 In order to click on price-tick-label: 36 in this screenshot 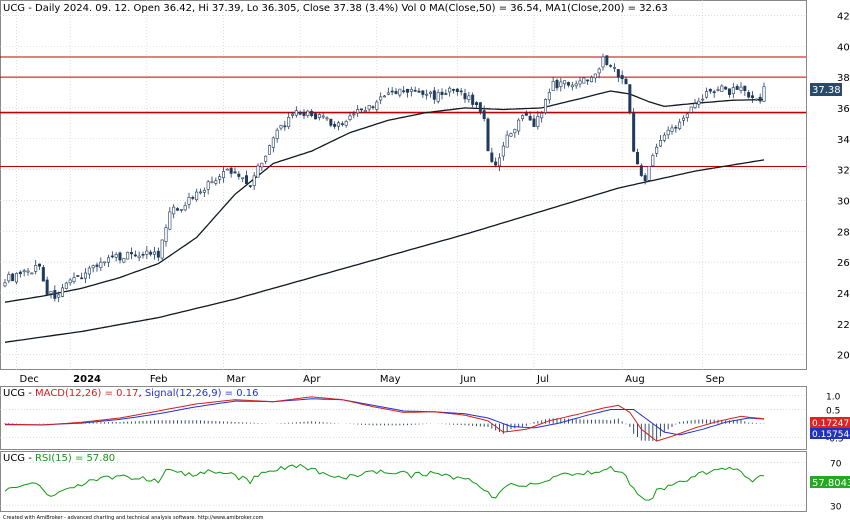, I will do `click(843, 109)`.